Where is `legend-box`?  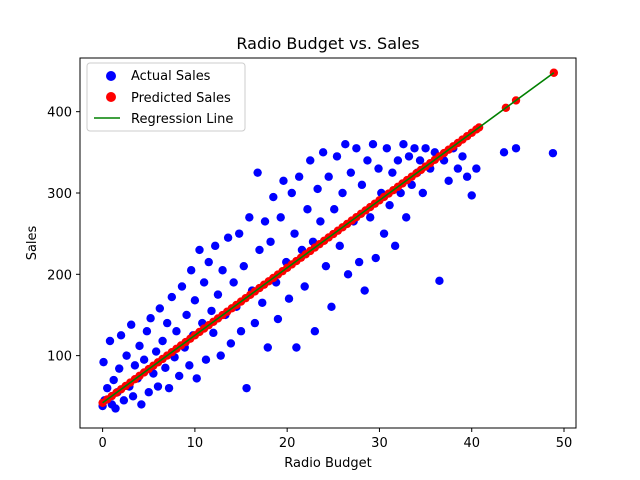
legend-box is located at coordinates (166, 97).